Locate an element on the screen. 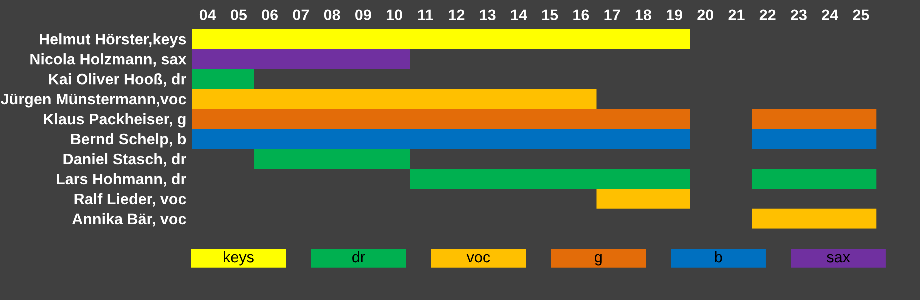  x-tick-label: 14 is located at coordinates (519, 15).